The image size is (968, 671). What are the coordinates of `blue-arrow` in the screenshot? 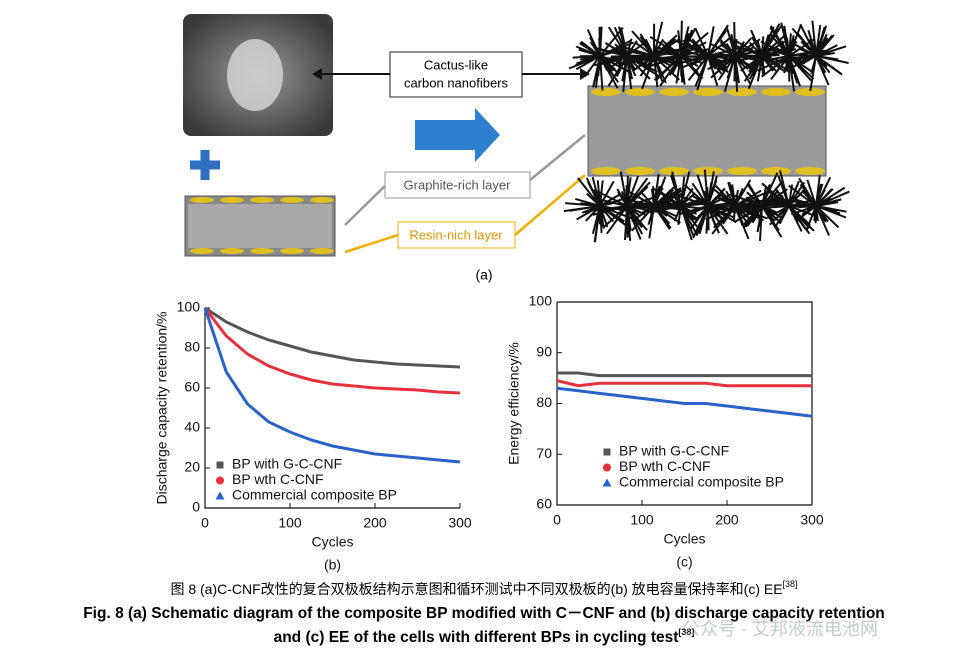 It's located at (457, 135).